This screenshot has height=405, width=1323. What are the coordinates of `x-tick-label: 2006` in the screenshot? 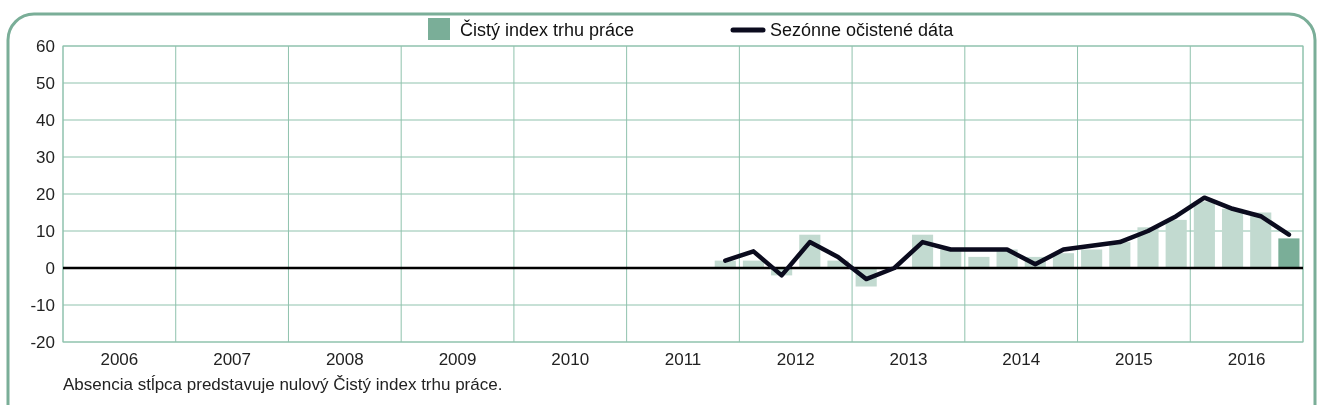 It's located at (119, 359).